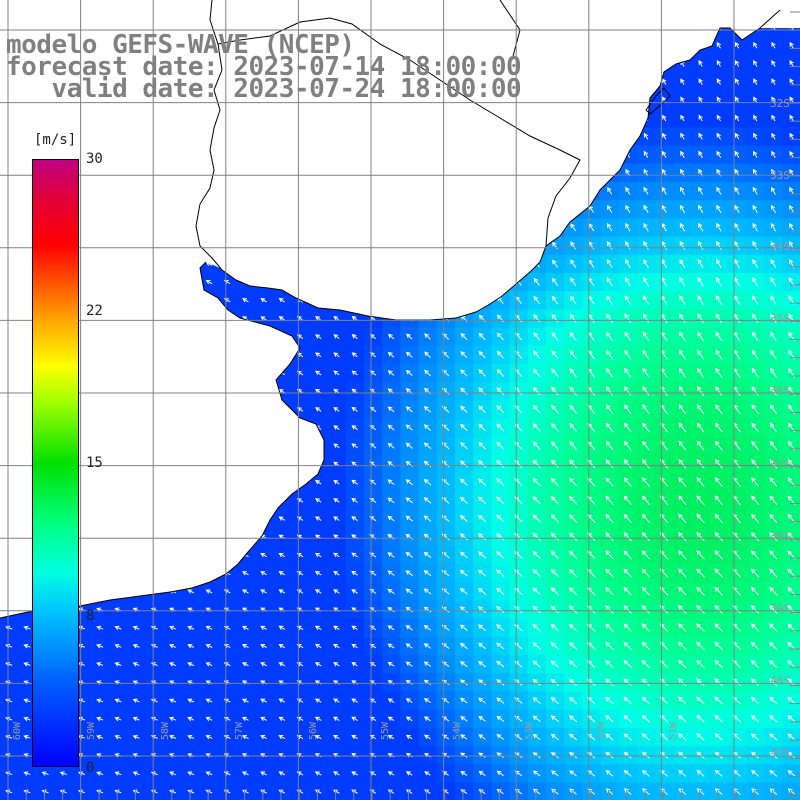  What do you see at coordinates (529, 730) in the screenshot?
I see `lon-label: 53W` at bounding box center [529, 730].